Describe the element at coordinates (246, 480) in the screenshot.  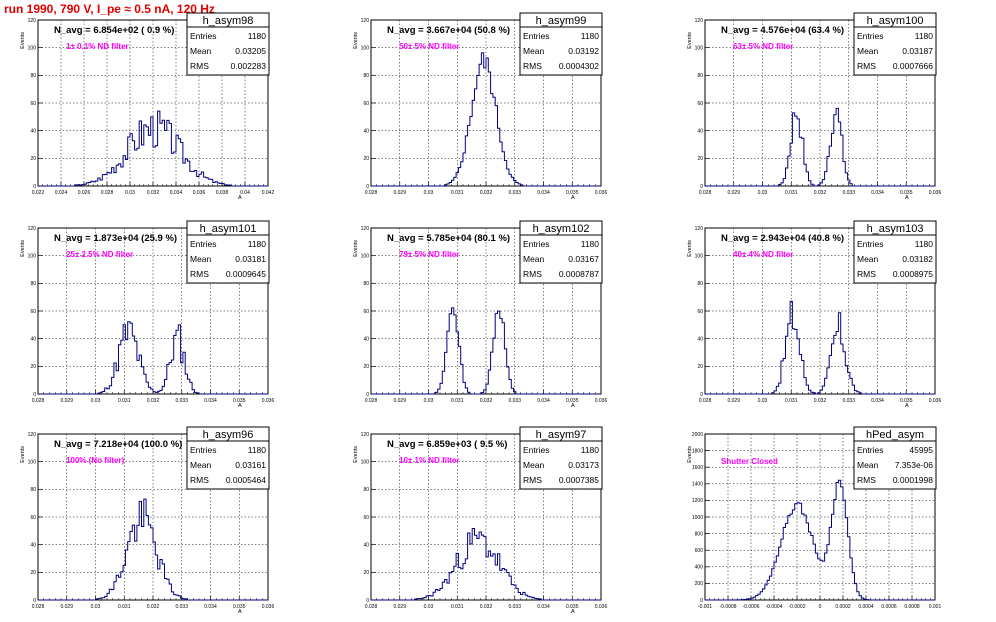
I see `stats-value: 0.0005464` at that location.